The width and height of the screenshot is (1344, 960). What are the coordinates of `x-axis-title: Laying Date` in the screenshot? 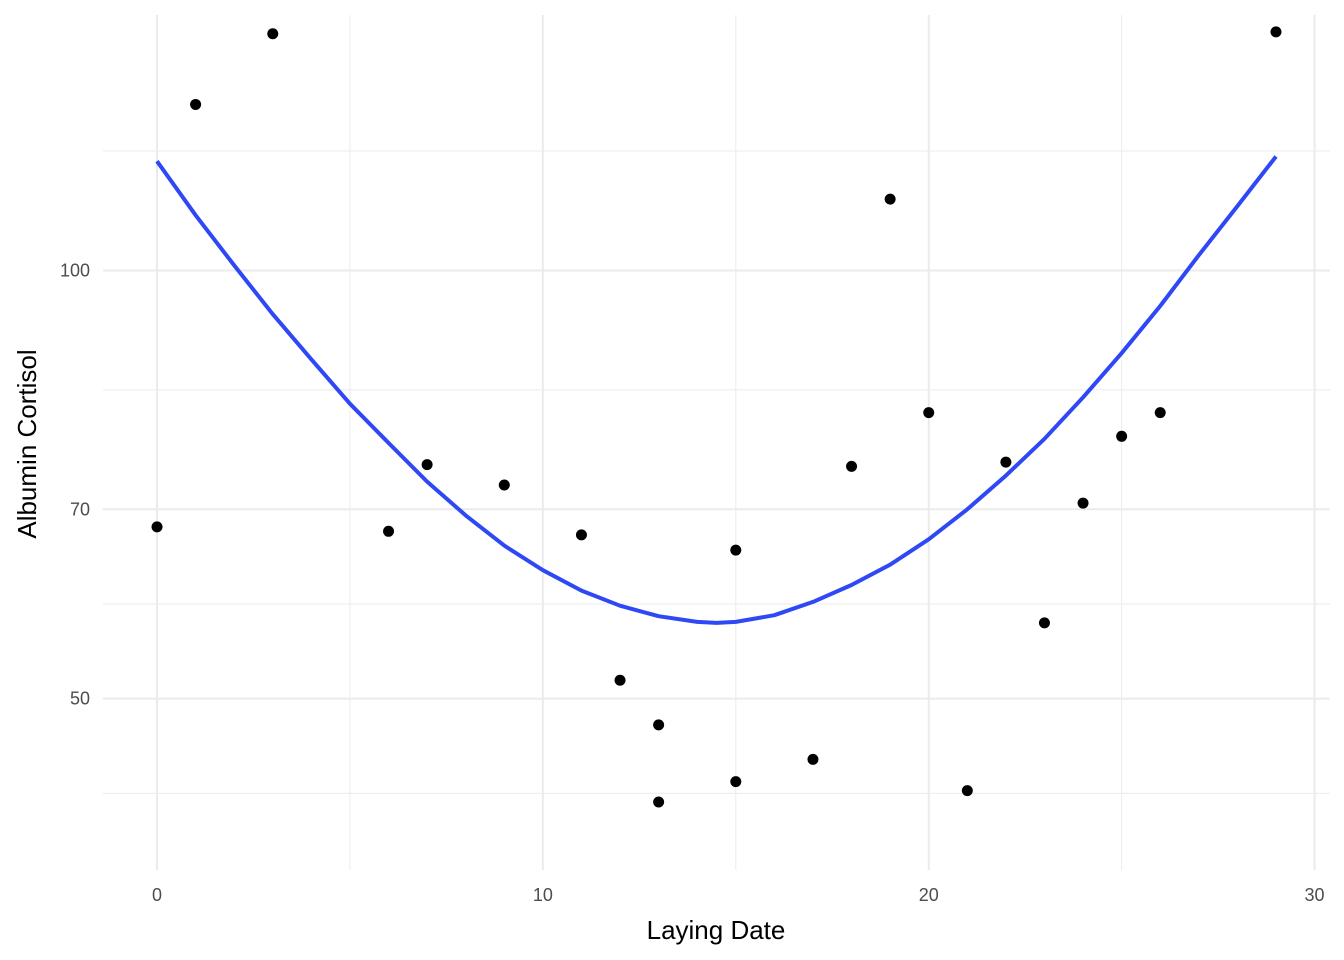 It's located at (716, 930).